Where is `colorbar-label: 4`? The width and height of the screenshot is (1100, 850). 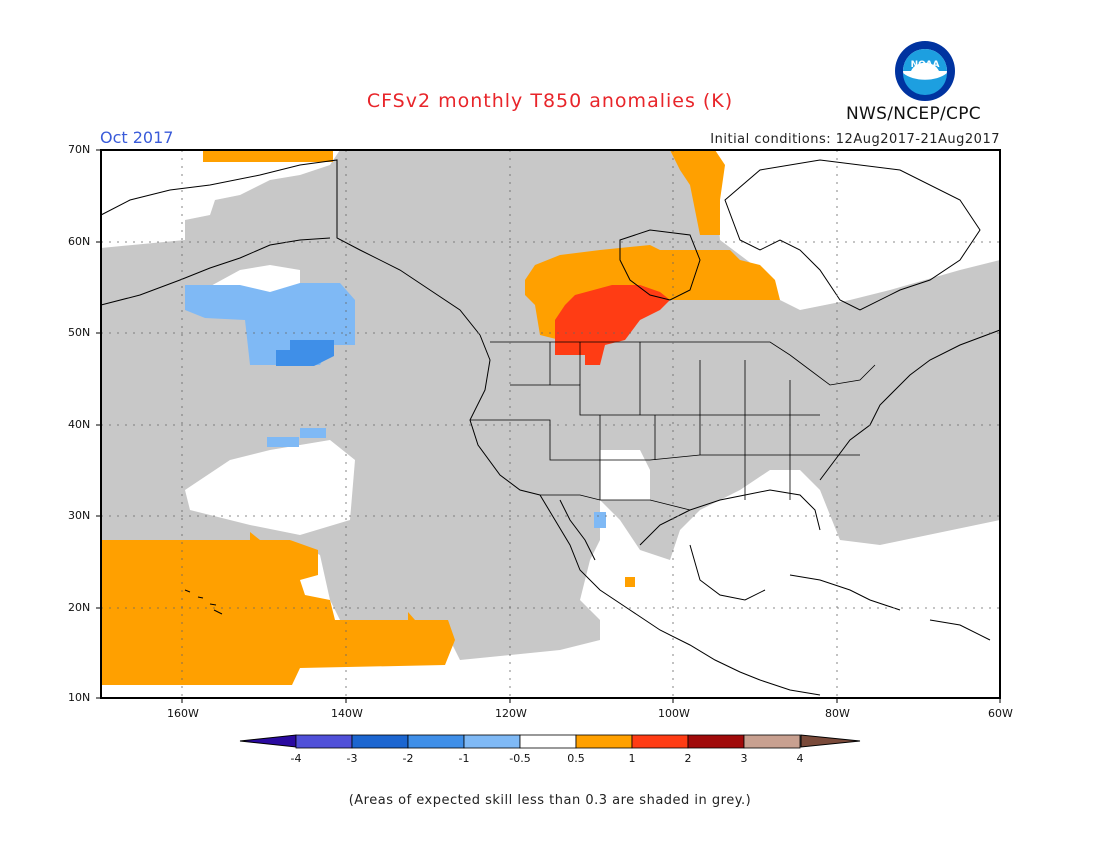 colorbar-label: 4 is located at coordinates (800, 758).